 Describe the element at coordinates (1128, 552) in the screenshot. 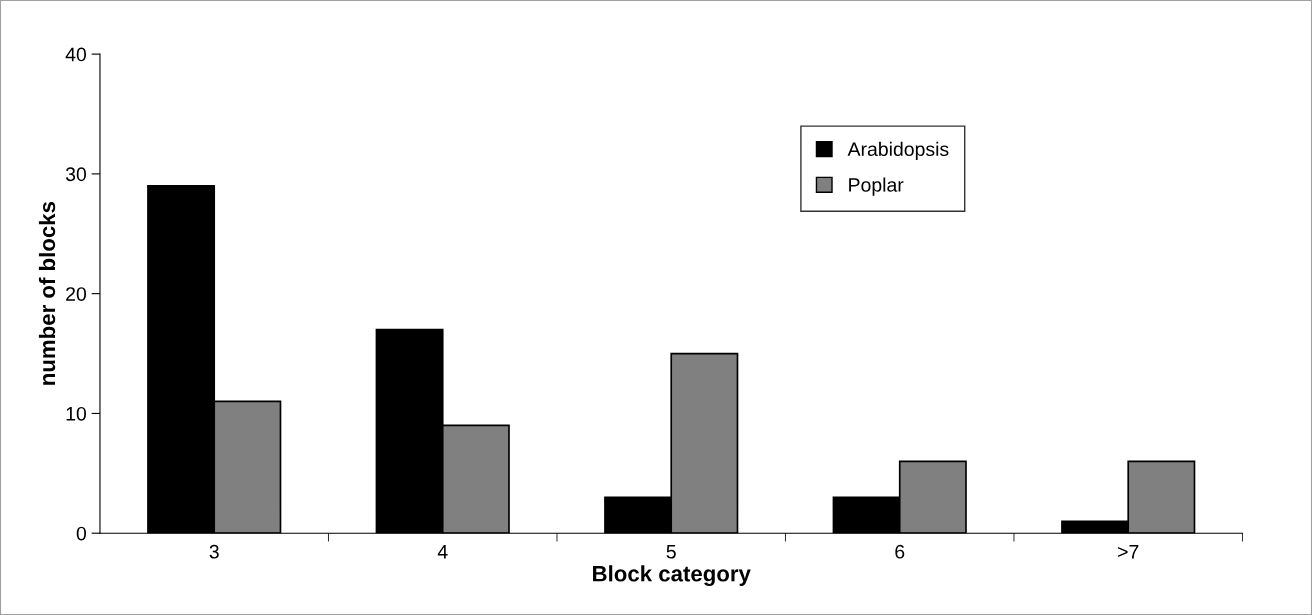

I see `x-tick-label: >7` at that location.